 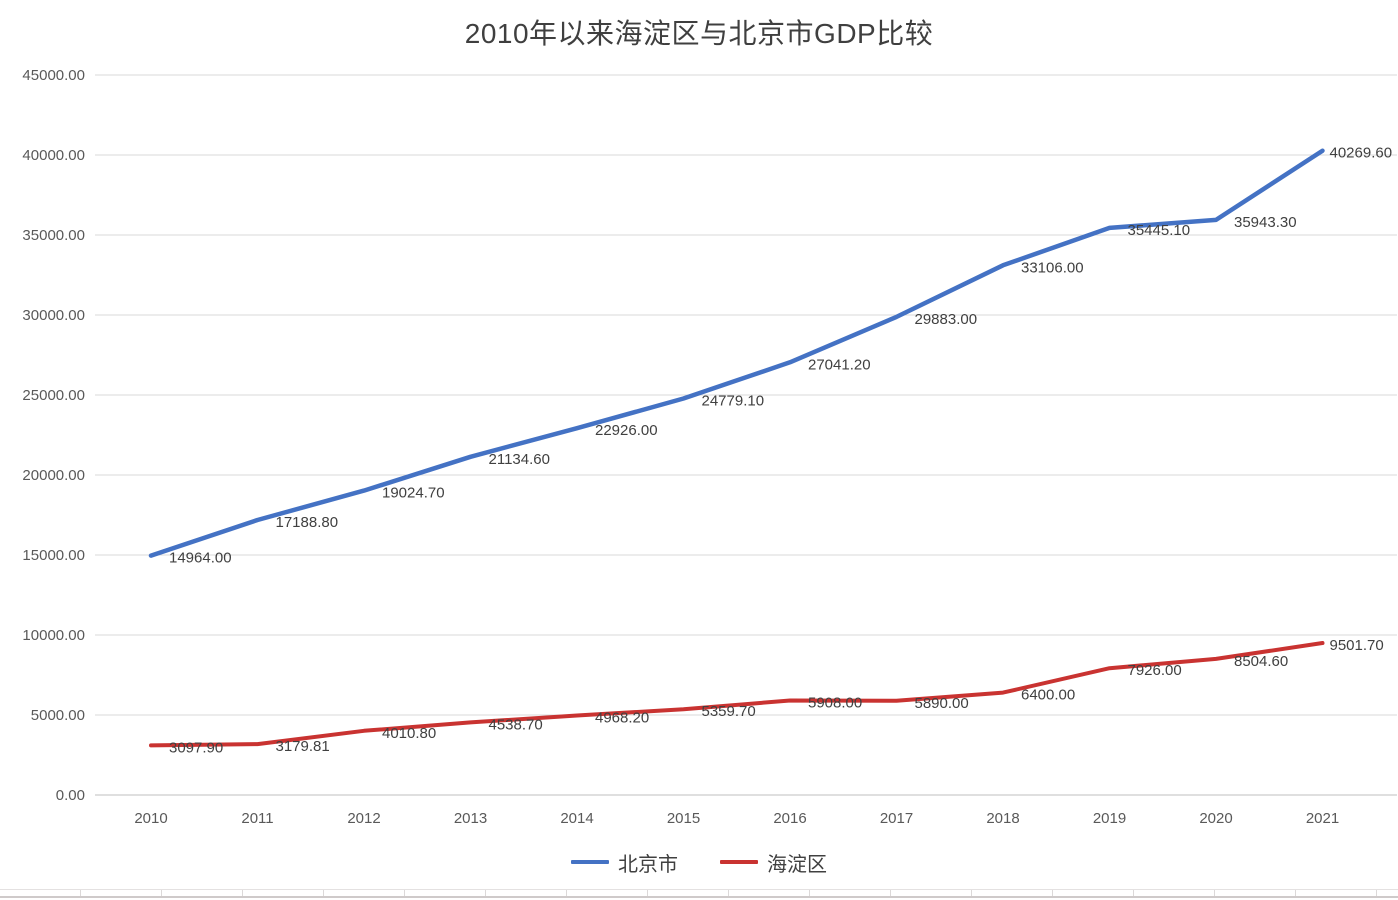 What do you see at coordinates (683, 818) in the screenshot?
I see `x-tick-label: 2015` at bounding box center [683, 818].